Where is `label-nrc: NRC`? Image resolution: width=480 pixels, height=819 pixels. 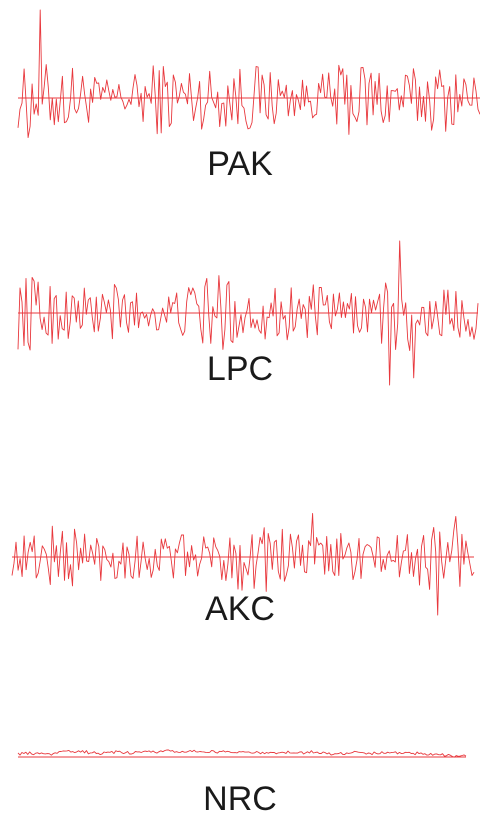 label-nrc: NRC is located at coordinates (240, 799).